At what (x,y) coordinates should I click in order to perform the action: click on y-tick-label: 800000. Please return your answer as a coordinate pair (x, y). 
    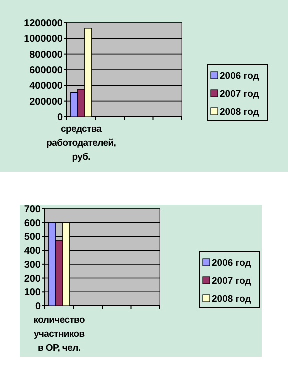
    Looking at the image, I should click on (47, 55).